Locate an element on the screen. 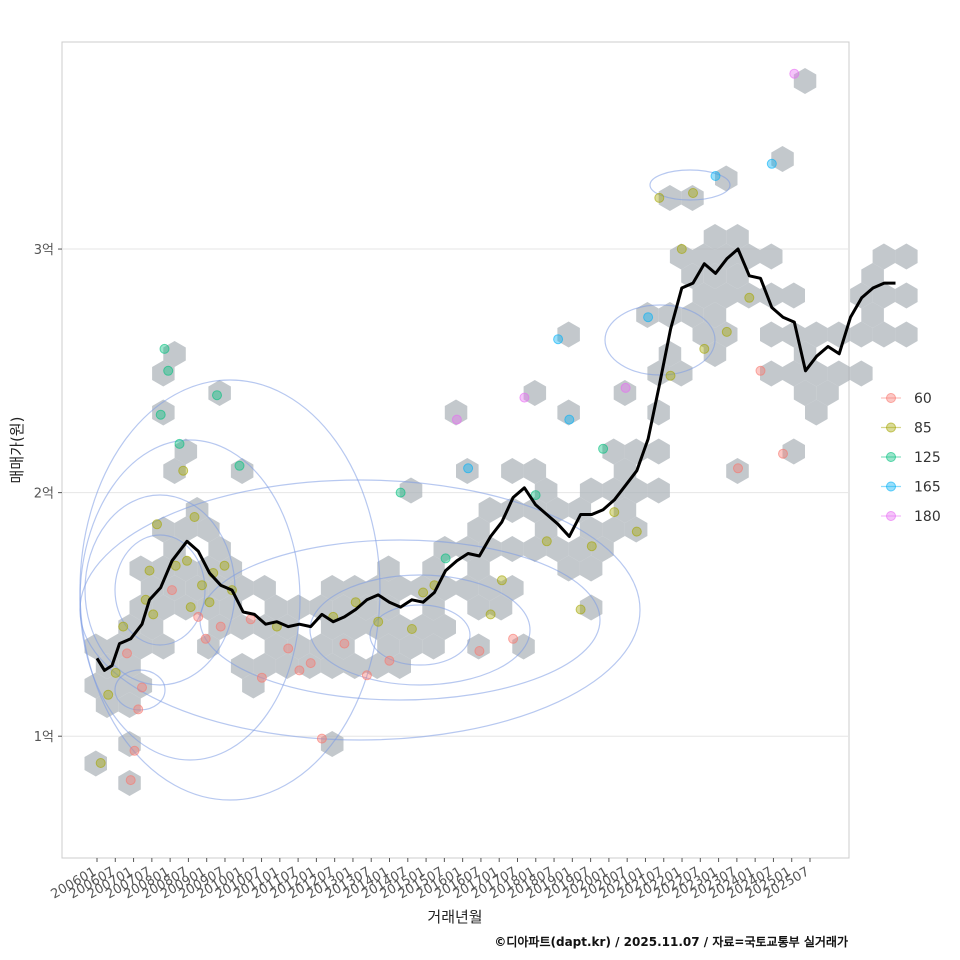  x-axis-title: 거래년월 is located at coordinates (454, 917).